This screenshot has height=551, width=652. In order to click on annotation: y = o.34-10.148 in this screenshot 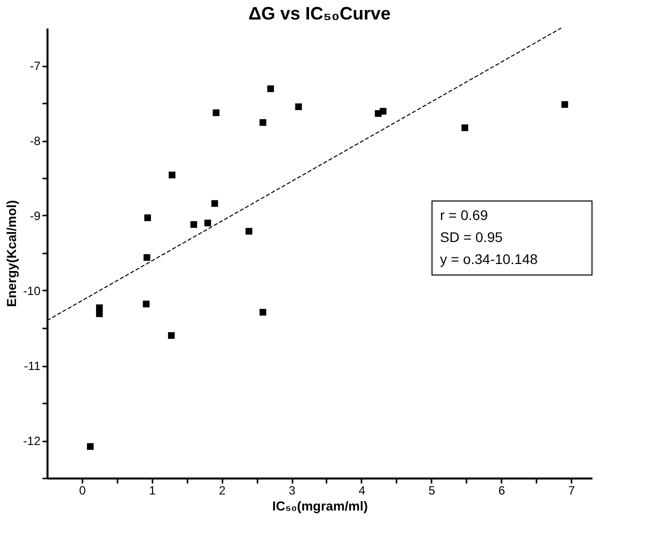, I will do `click(489, 259)`.